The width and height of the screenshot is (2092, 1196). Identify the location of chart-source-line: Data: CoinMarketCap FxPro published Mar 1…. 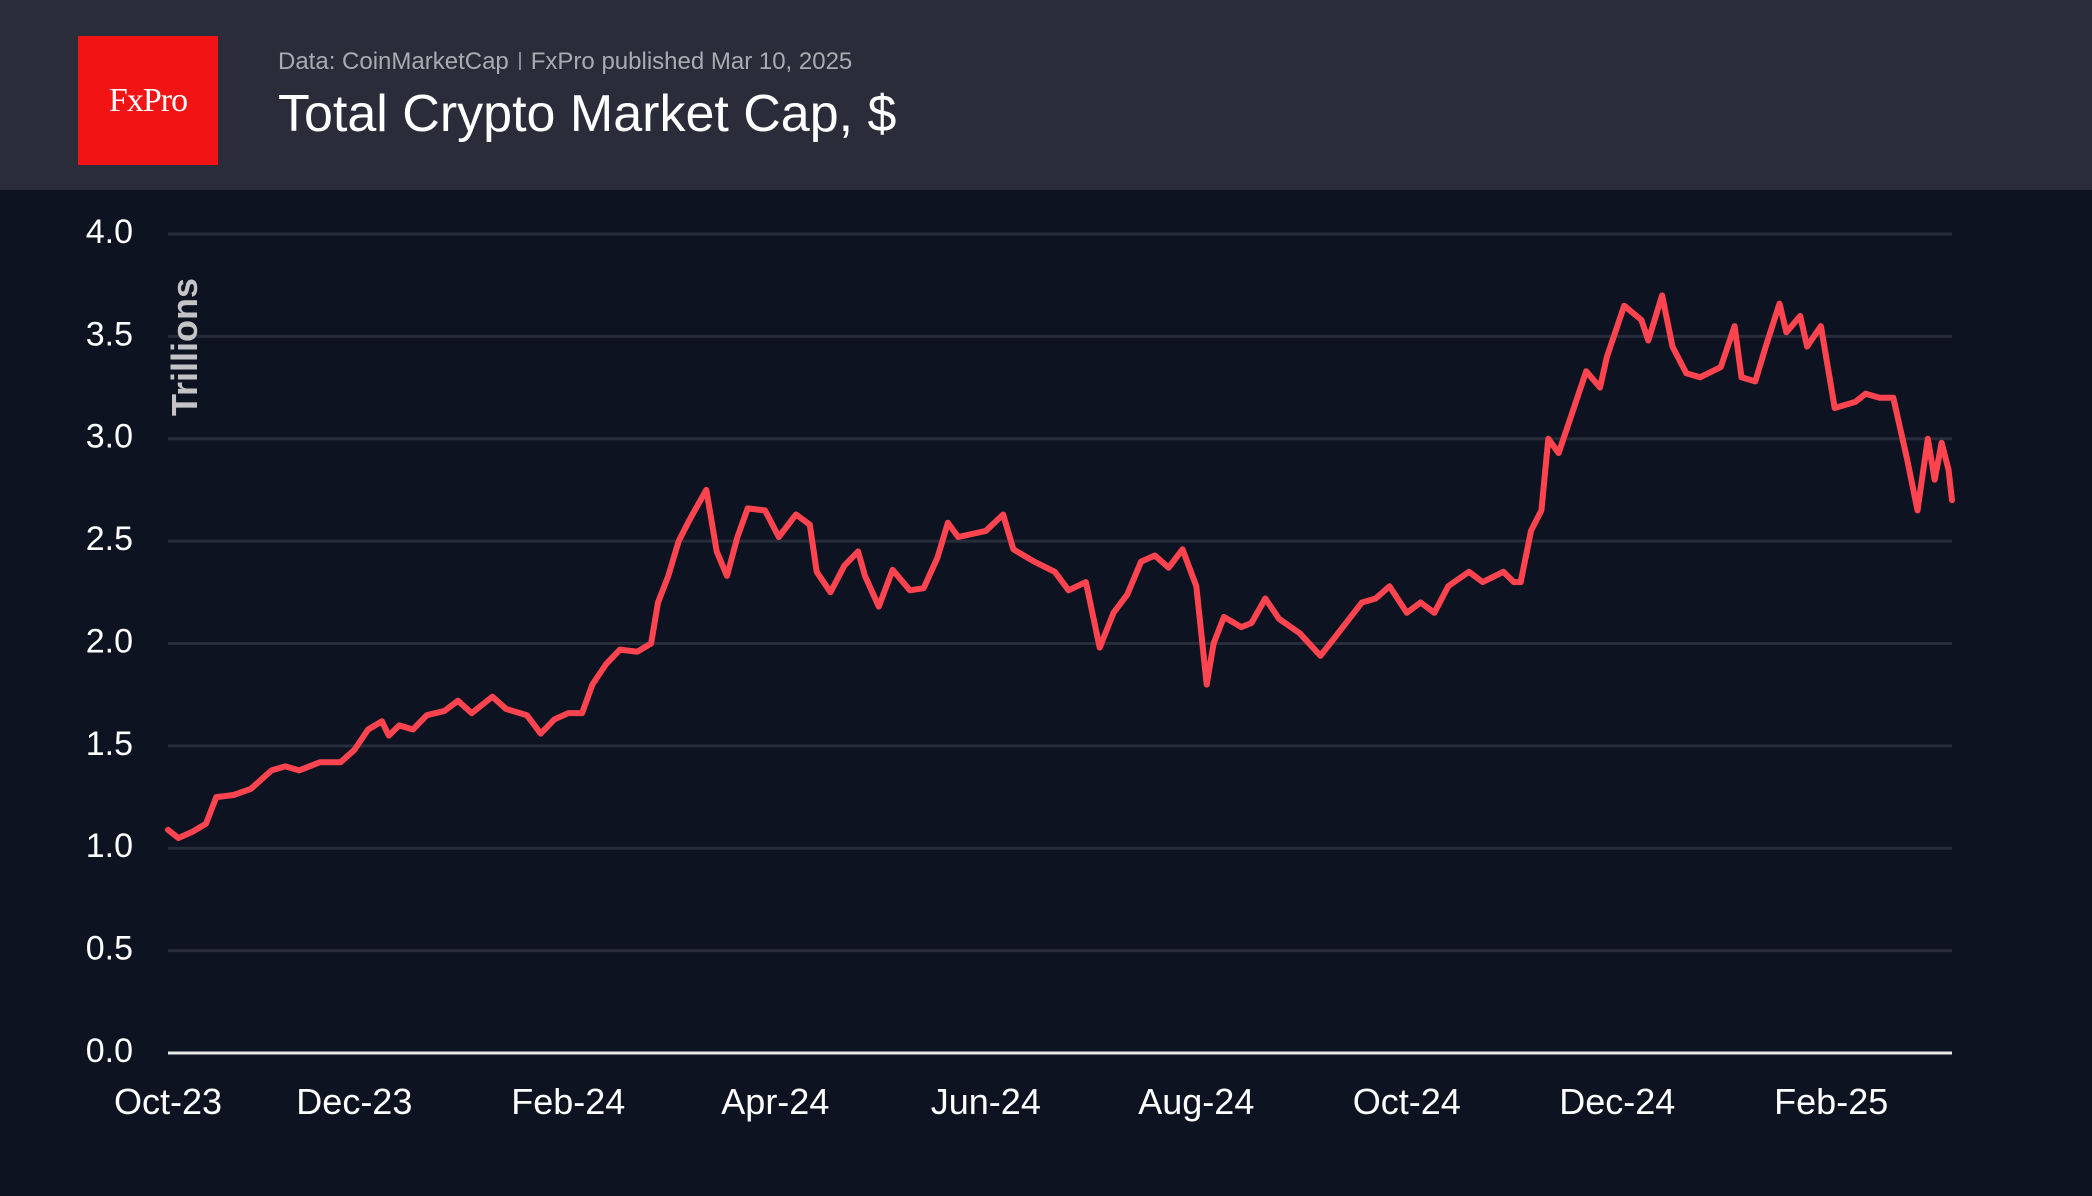
(565, 62).